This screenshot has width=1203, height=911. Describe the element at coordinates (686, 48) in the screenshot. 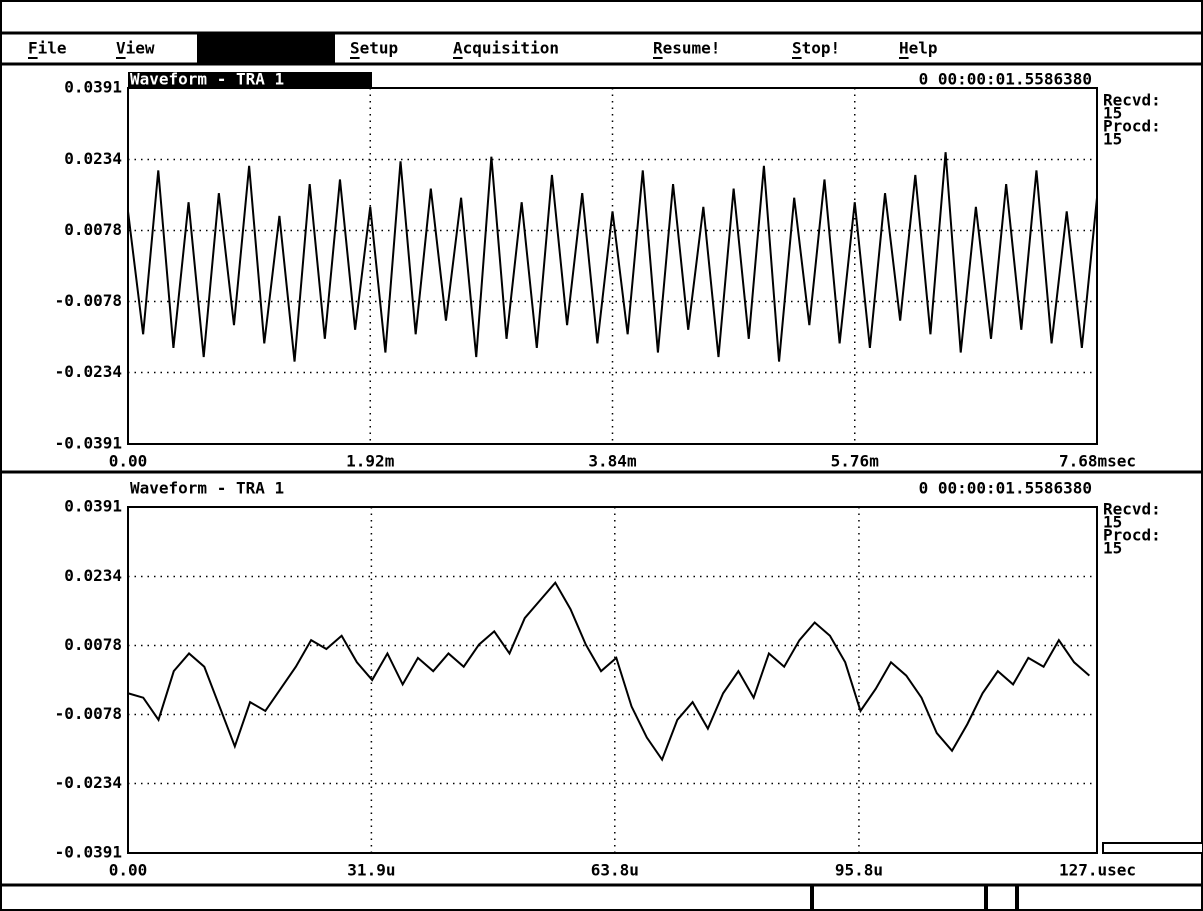

I see `menu-item: Resume!` at that location.